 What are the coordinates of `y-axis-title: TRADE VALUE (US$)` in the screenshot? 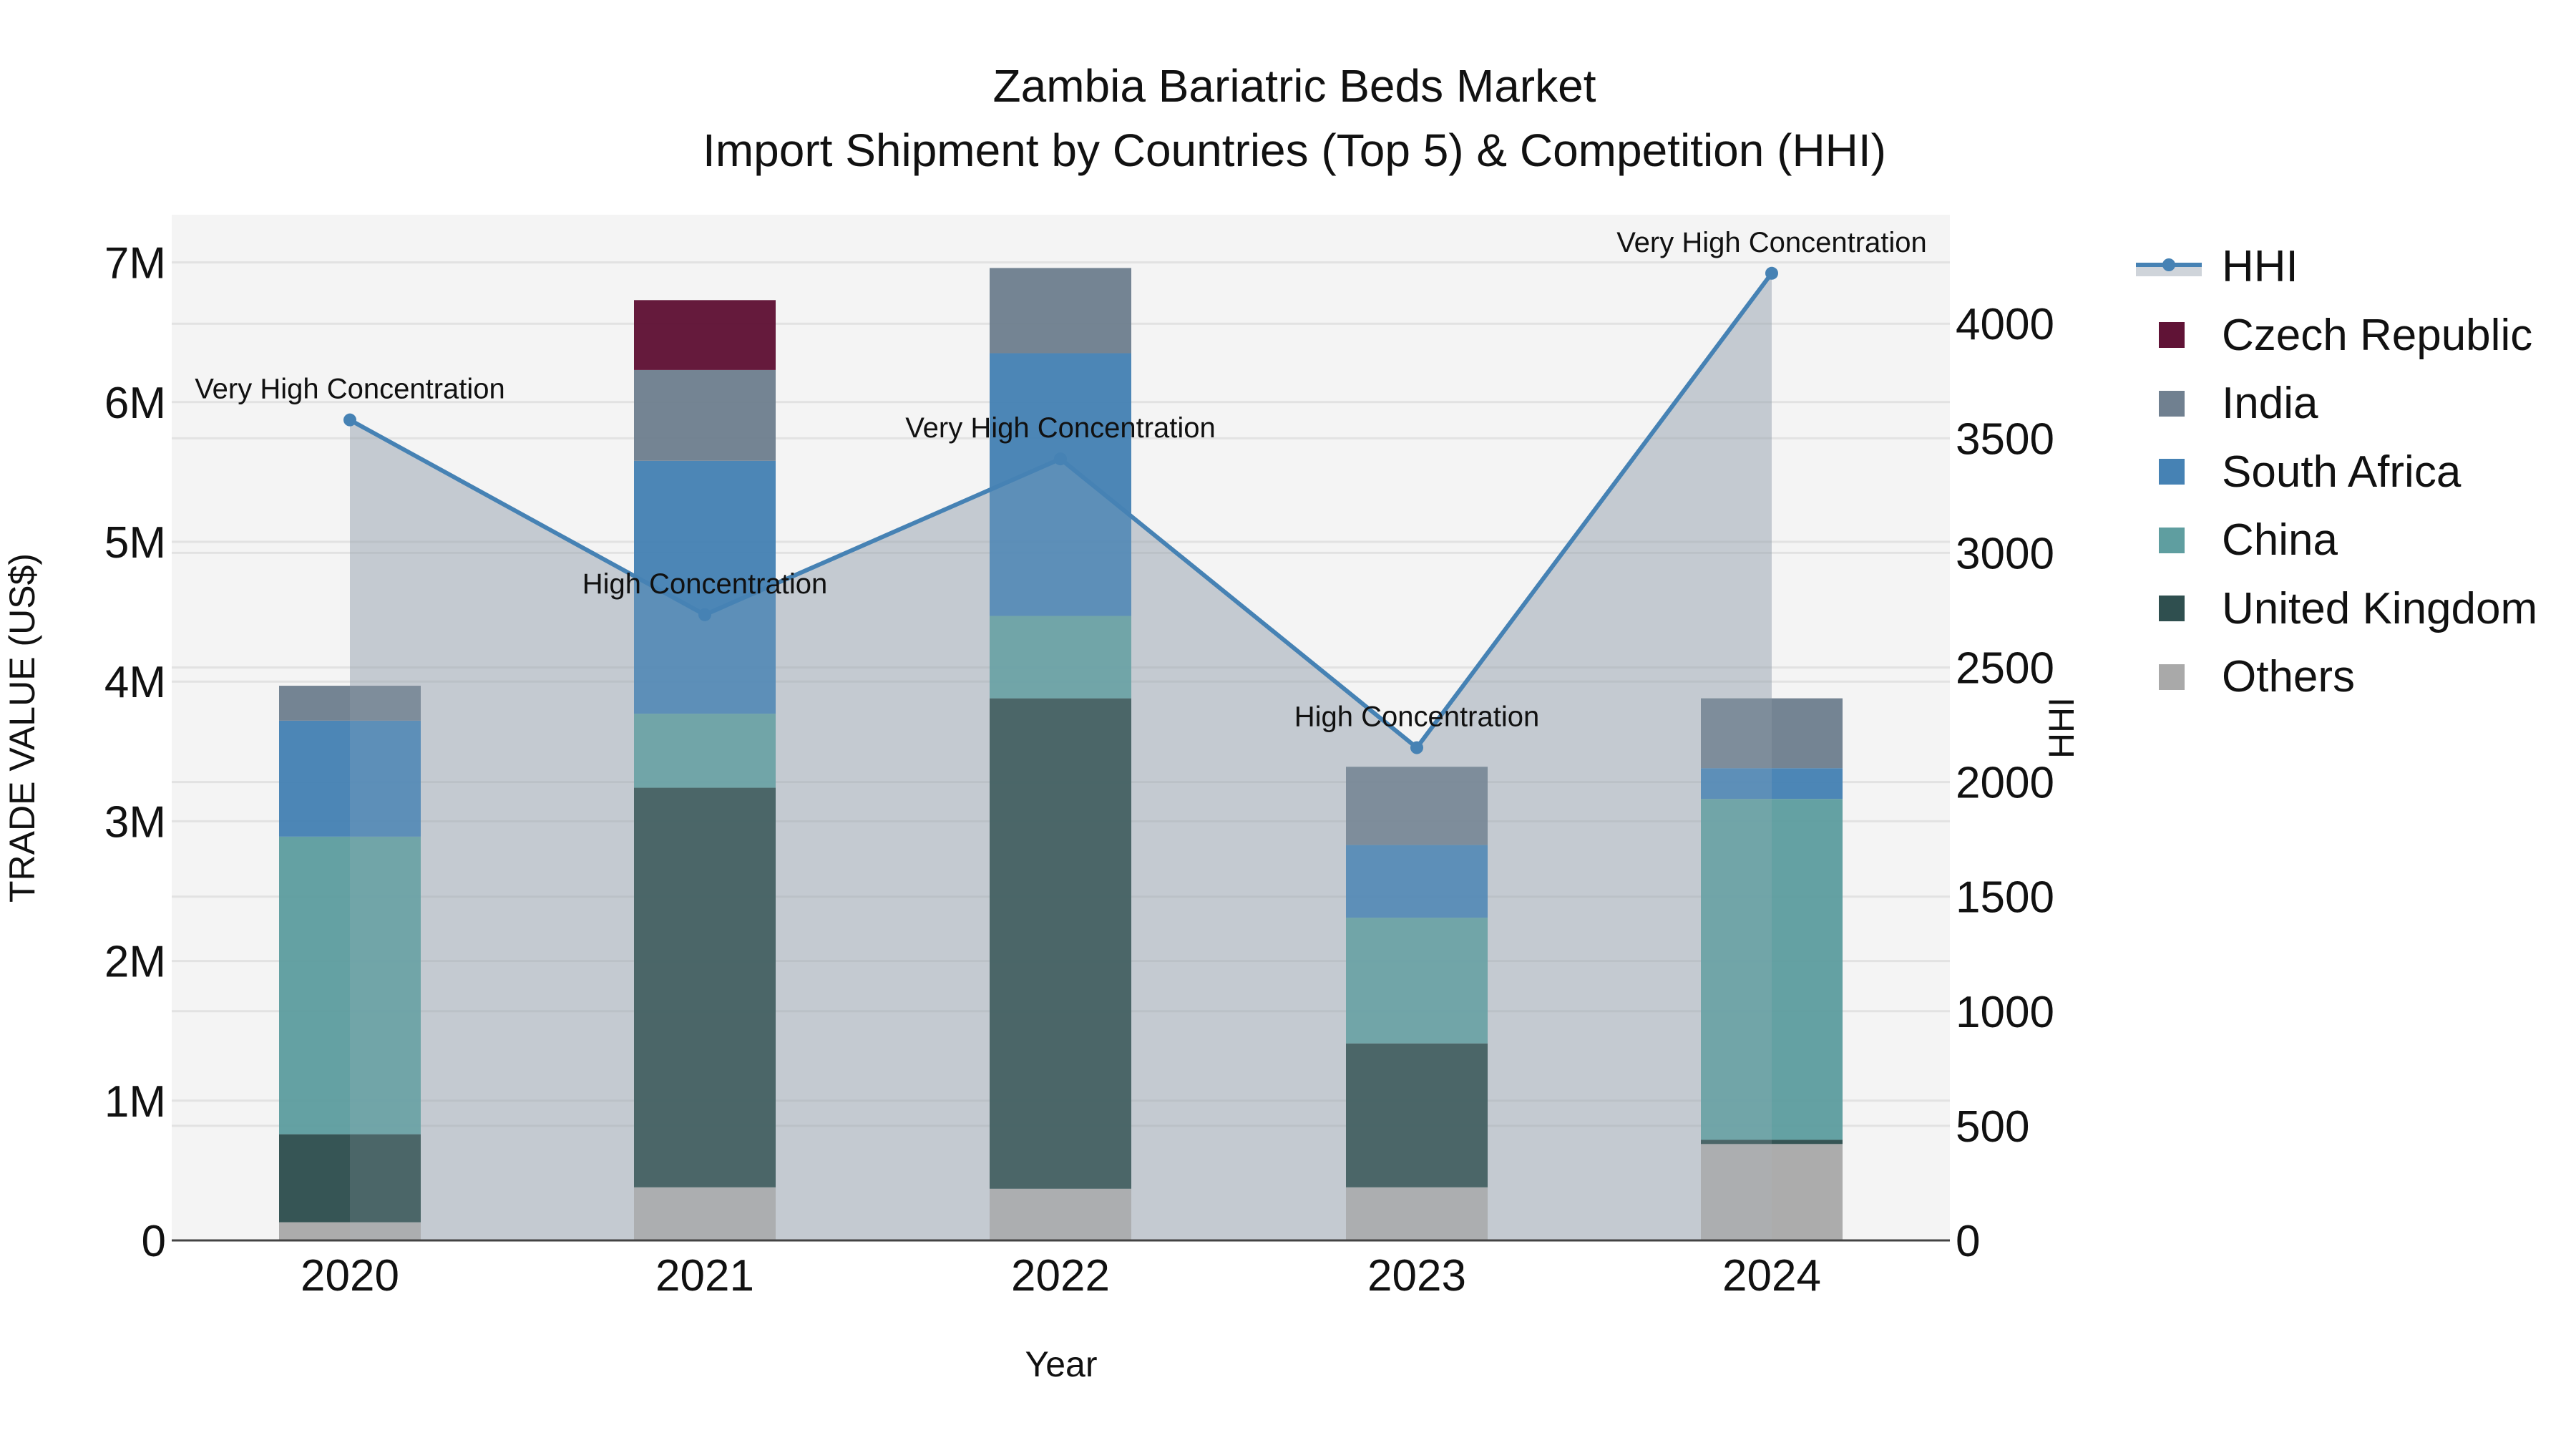 It's located at (22, 728).